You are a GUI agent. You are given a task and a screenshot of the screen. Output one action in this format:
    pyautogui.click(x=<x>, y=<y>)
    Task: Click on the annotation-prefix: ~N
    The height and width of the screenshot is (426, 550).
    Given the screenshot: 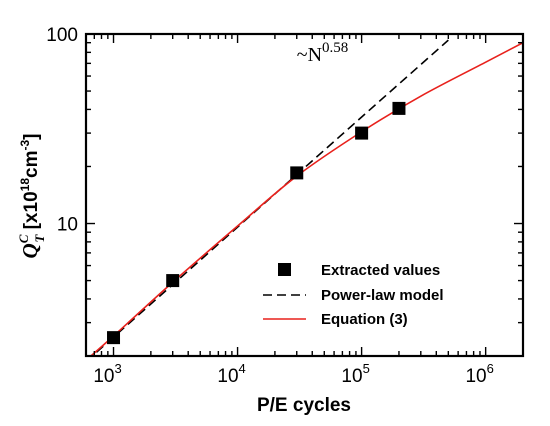 What is the action you would take?
    pyautogui.click(x=309, y=55)
    